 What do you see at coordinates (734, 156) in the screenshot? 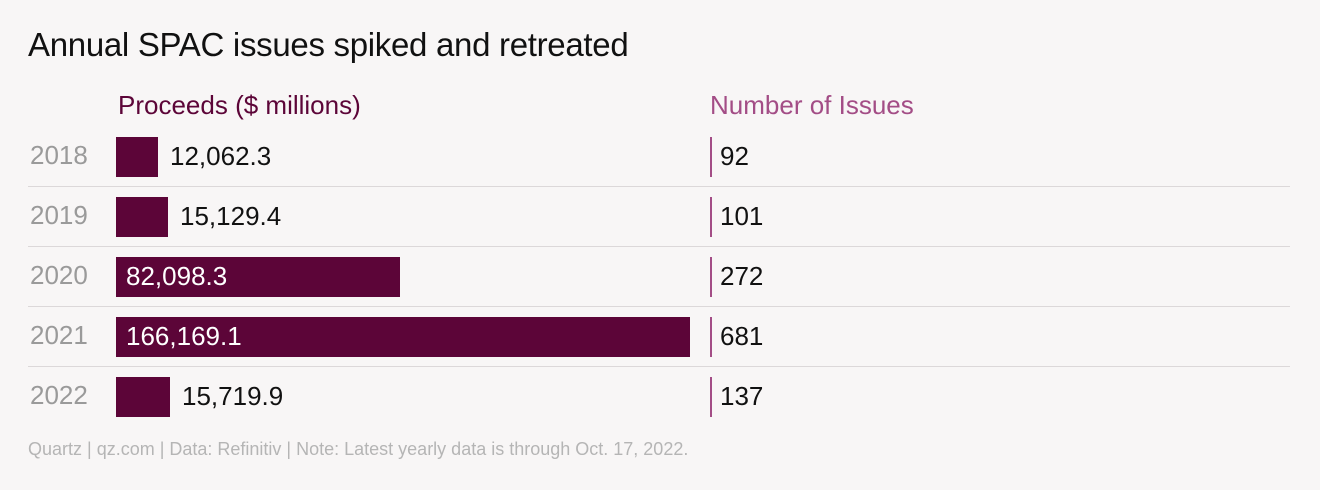
I see `issues-value-label: 92` at bounding box center [734, 156].